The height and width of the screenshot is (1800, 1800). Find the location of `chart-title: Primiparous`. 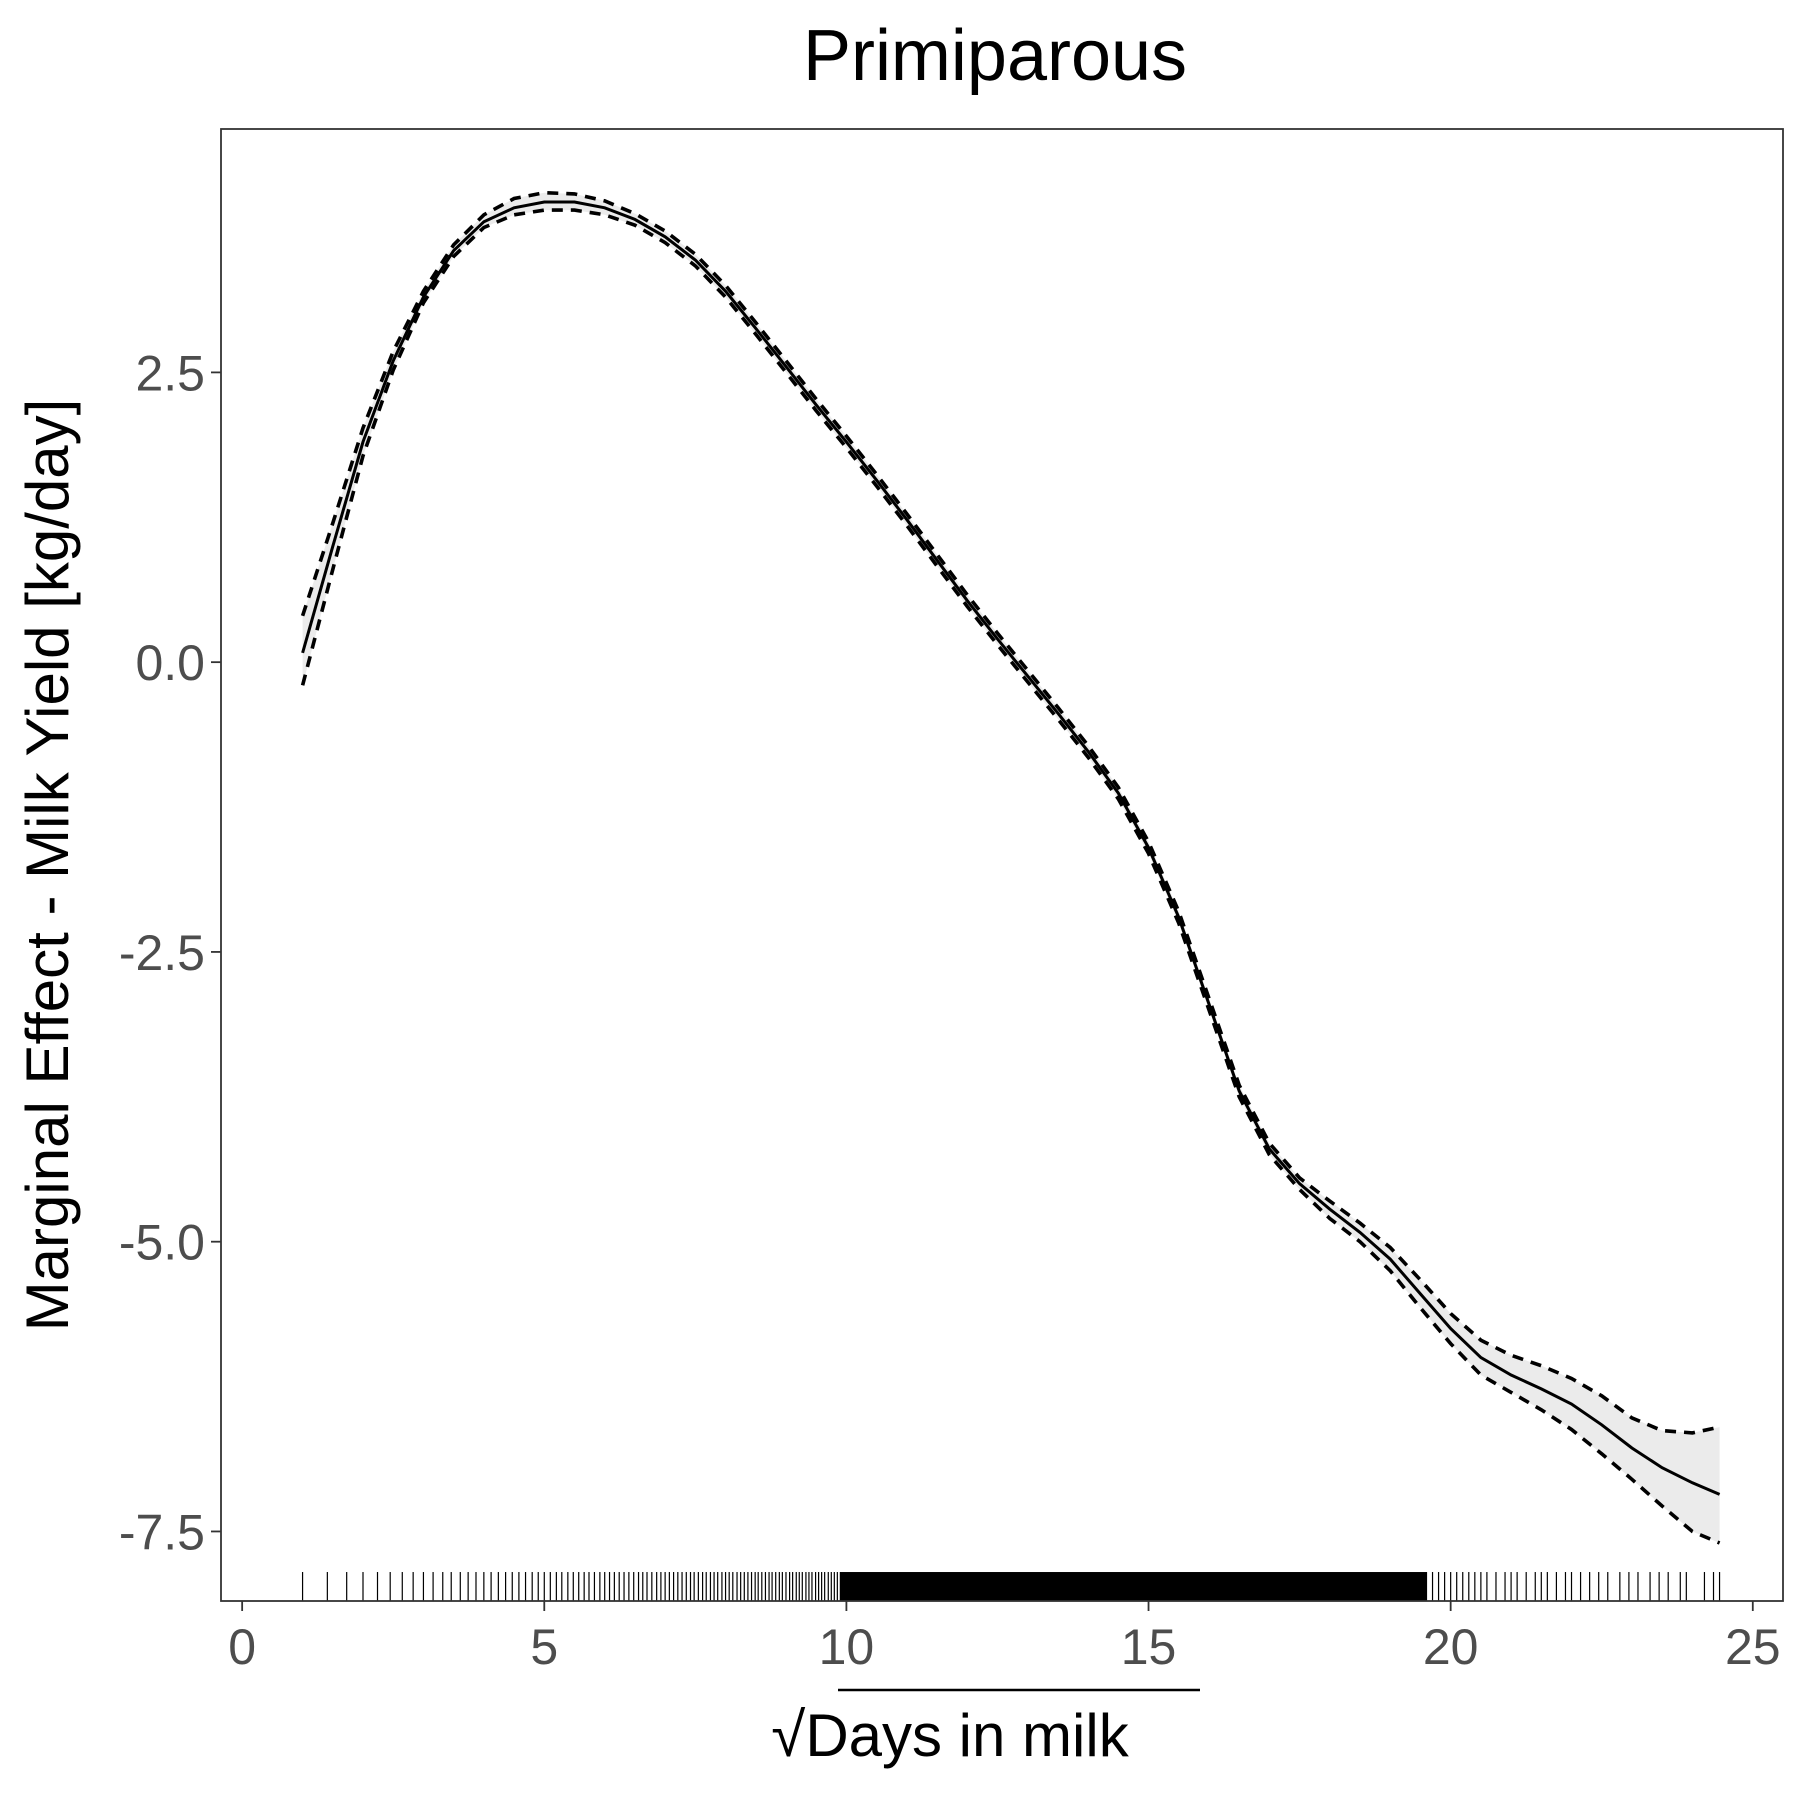

chart-title: Primiparous is located at coordinates (995, 56).